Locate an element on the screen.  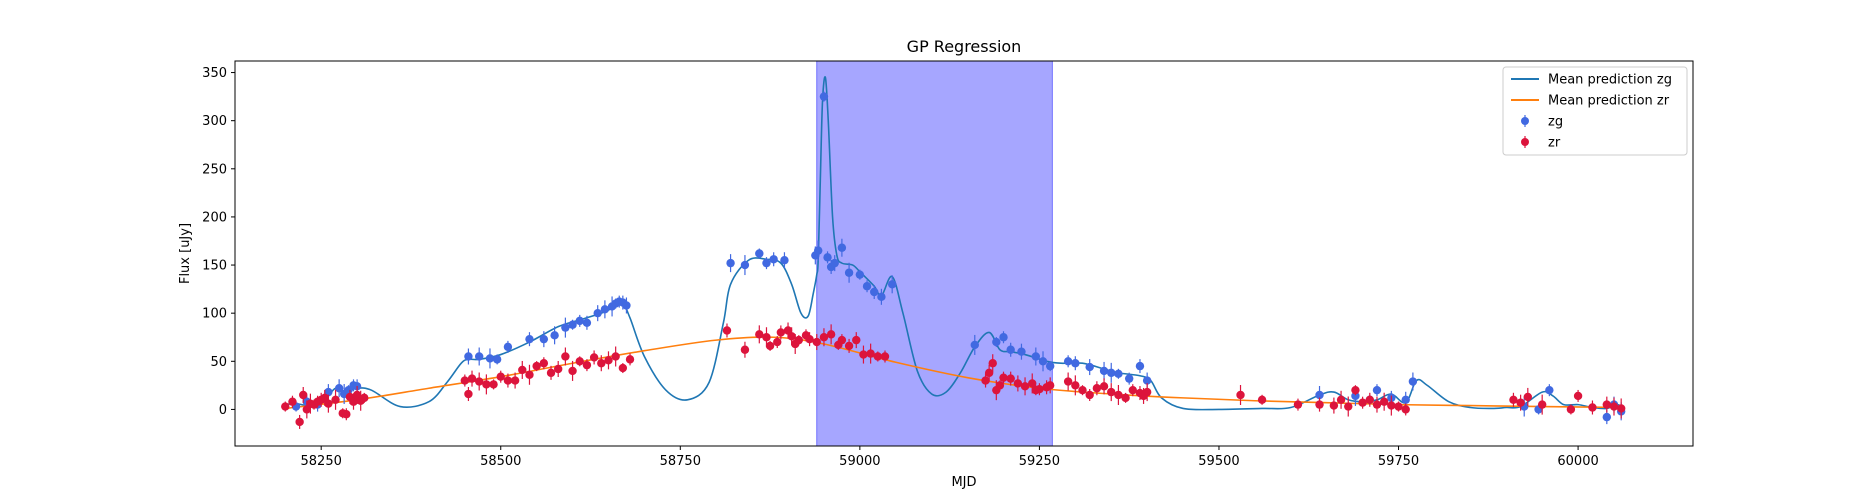
x-tick-label: 59000 is located at coordinates (859, 461).